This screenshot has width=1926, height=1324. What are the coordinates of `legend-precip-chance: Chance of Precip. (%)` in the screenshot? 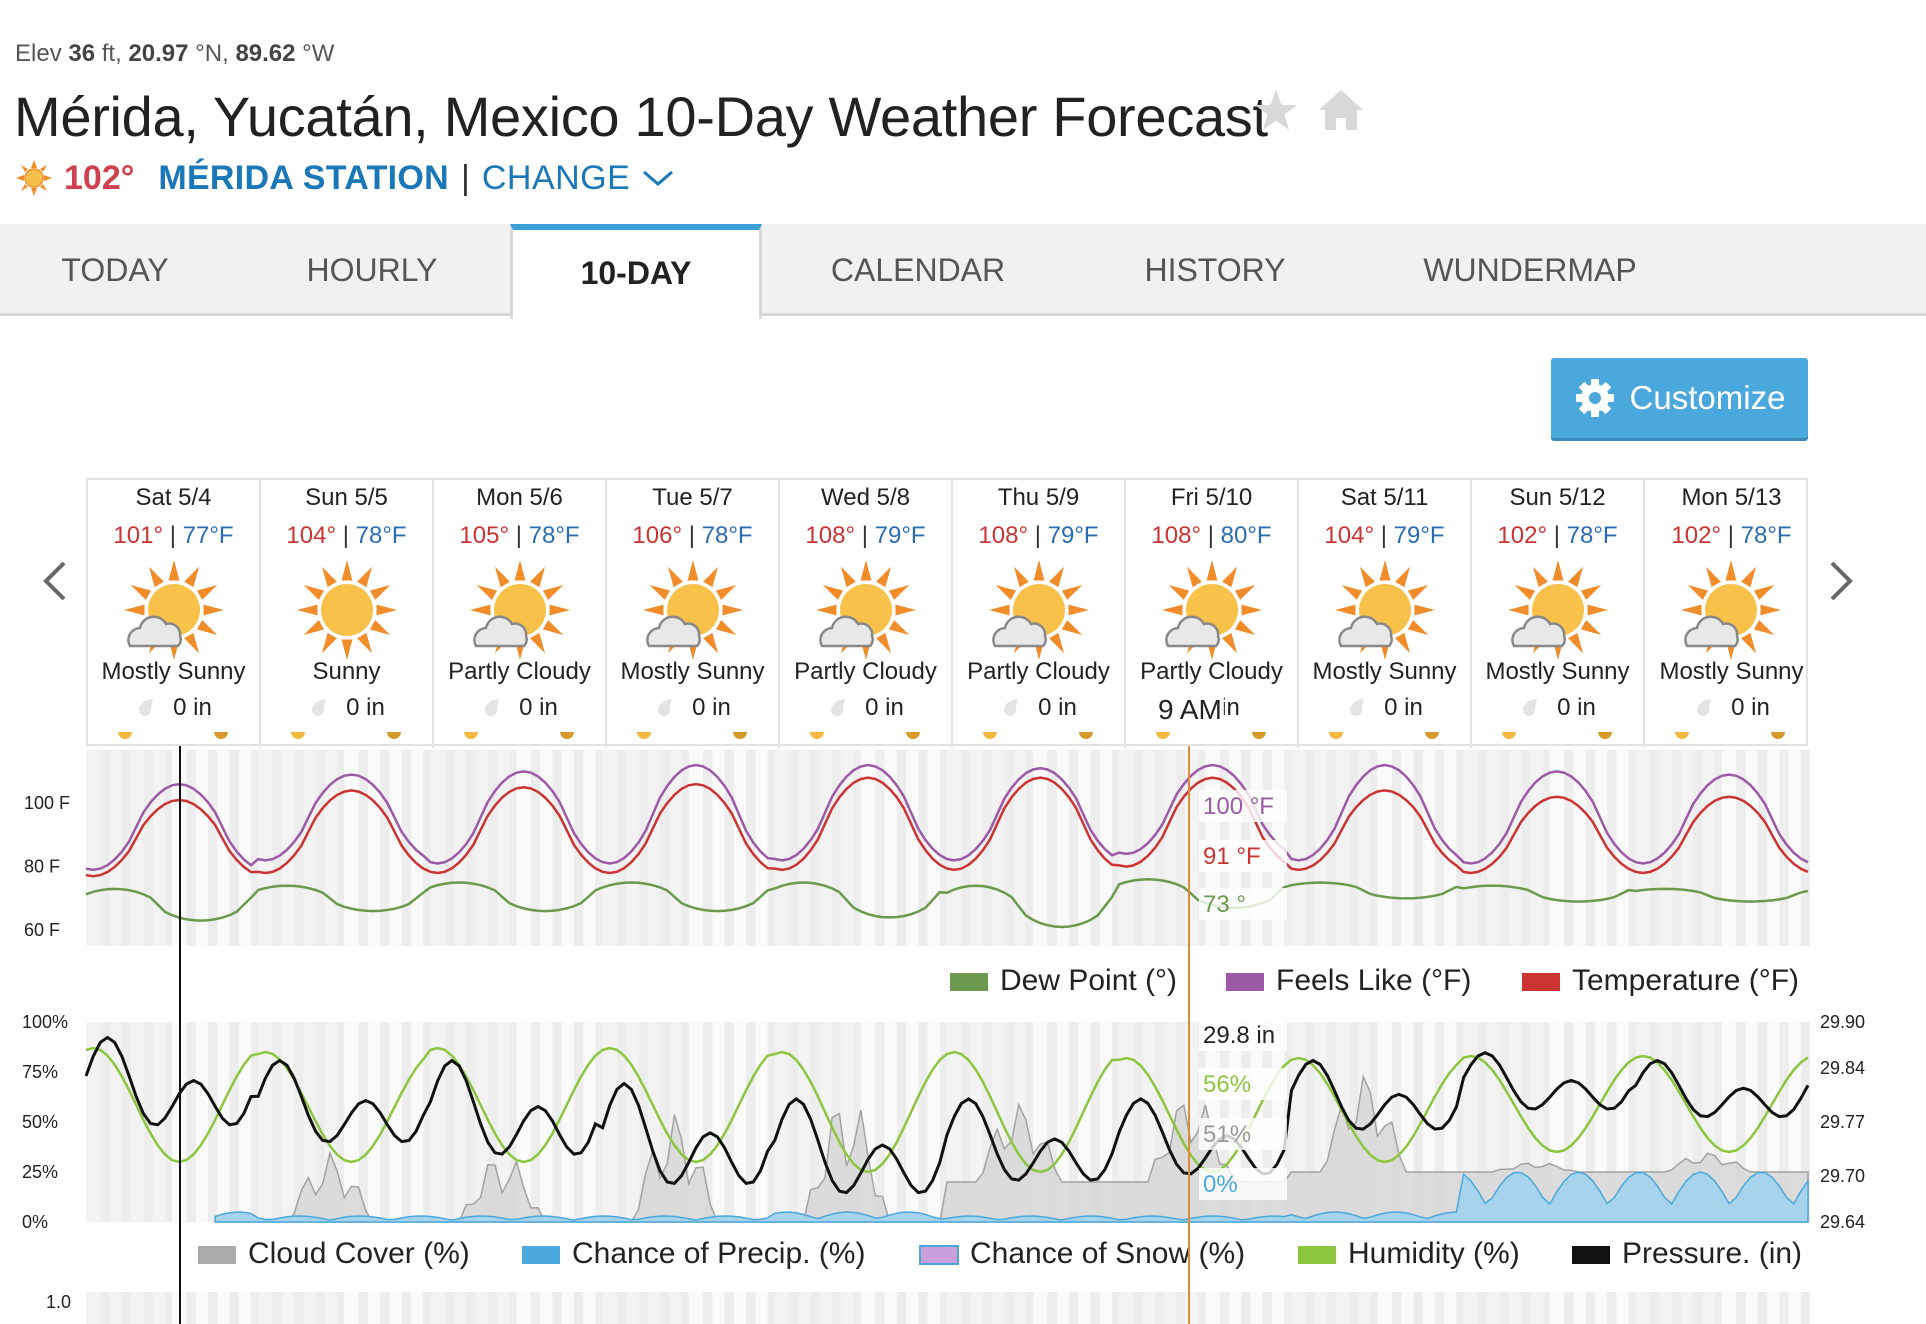 It's located at (718, 1253).